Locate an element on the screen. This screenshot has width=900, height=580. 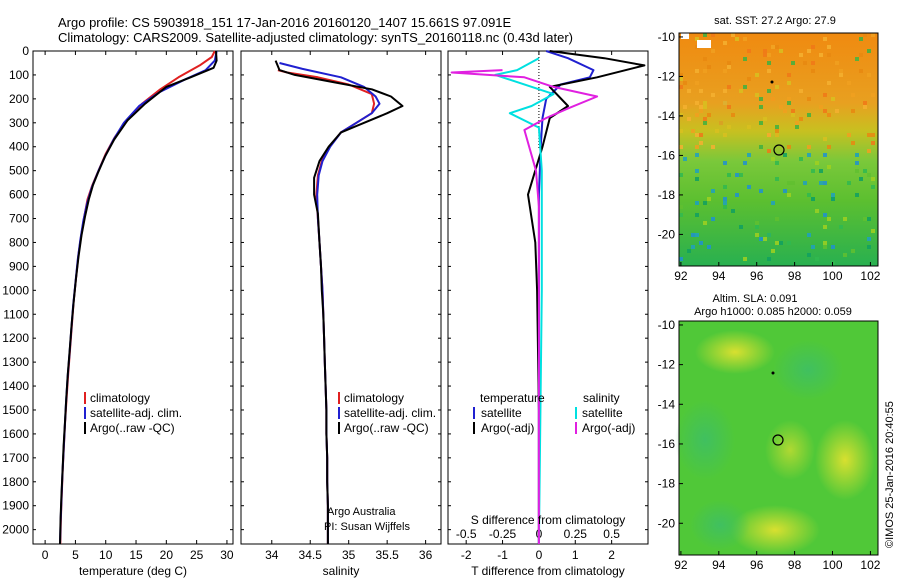
x-tick-label: 1 is located at coordinates (575, 555).